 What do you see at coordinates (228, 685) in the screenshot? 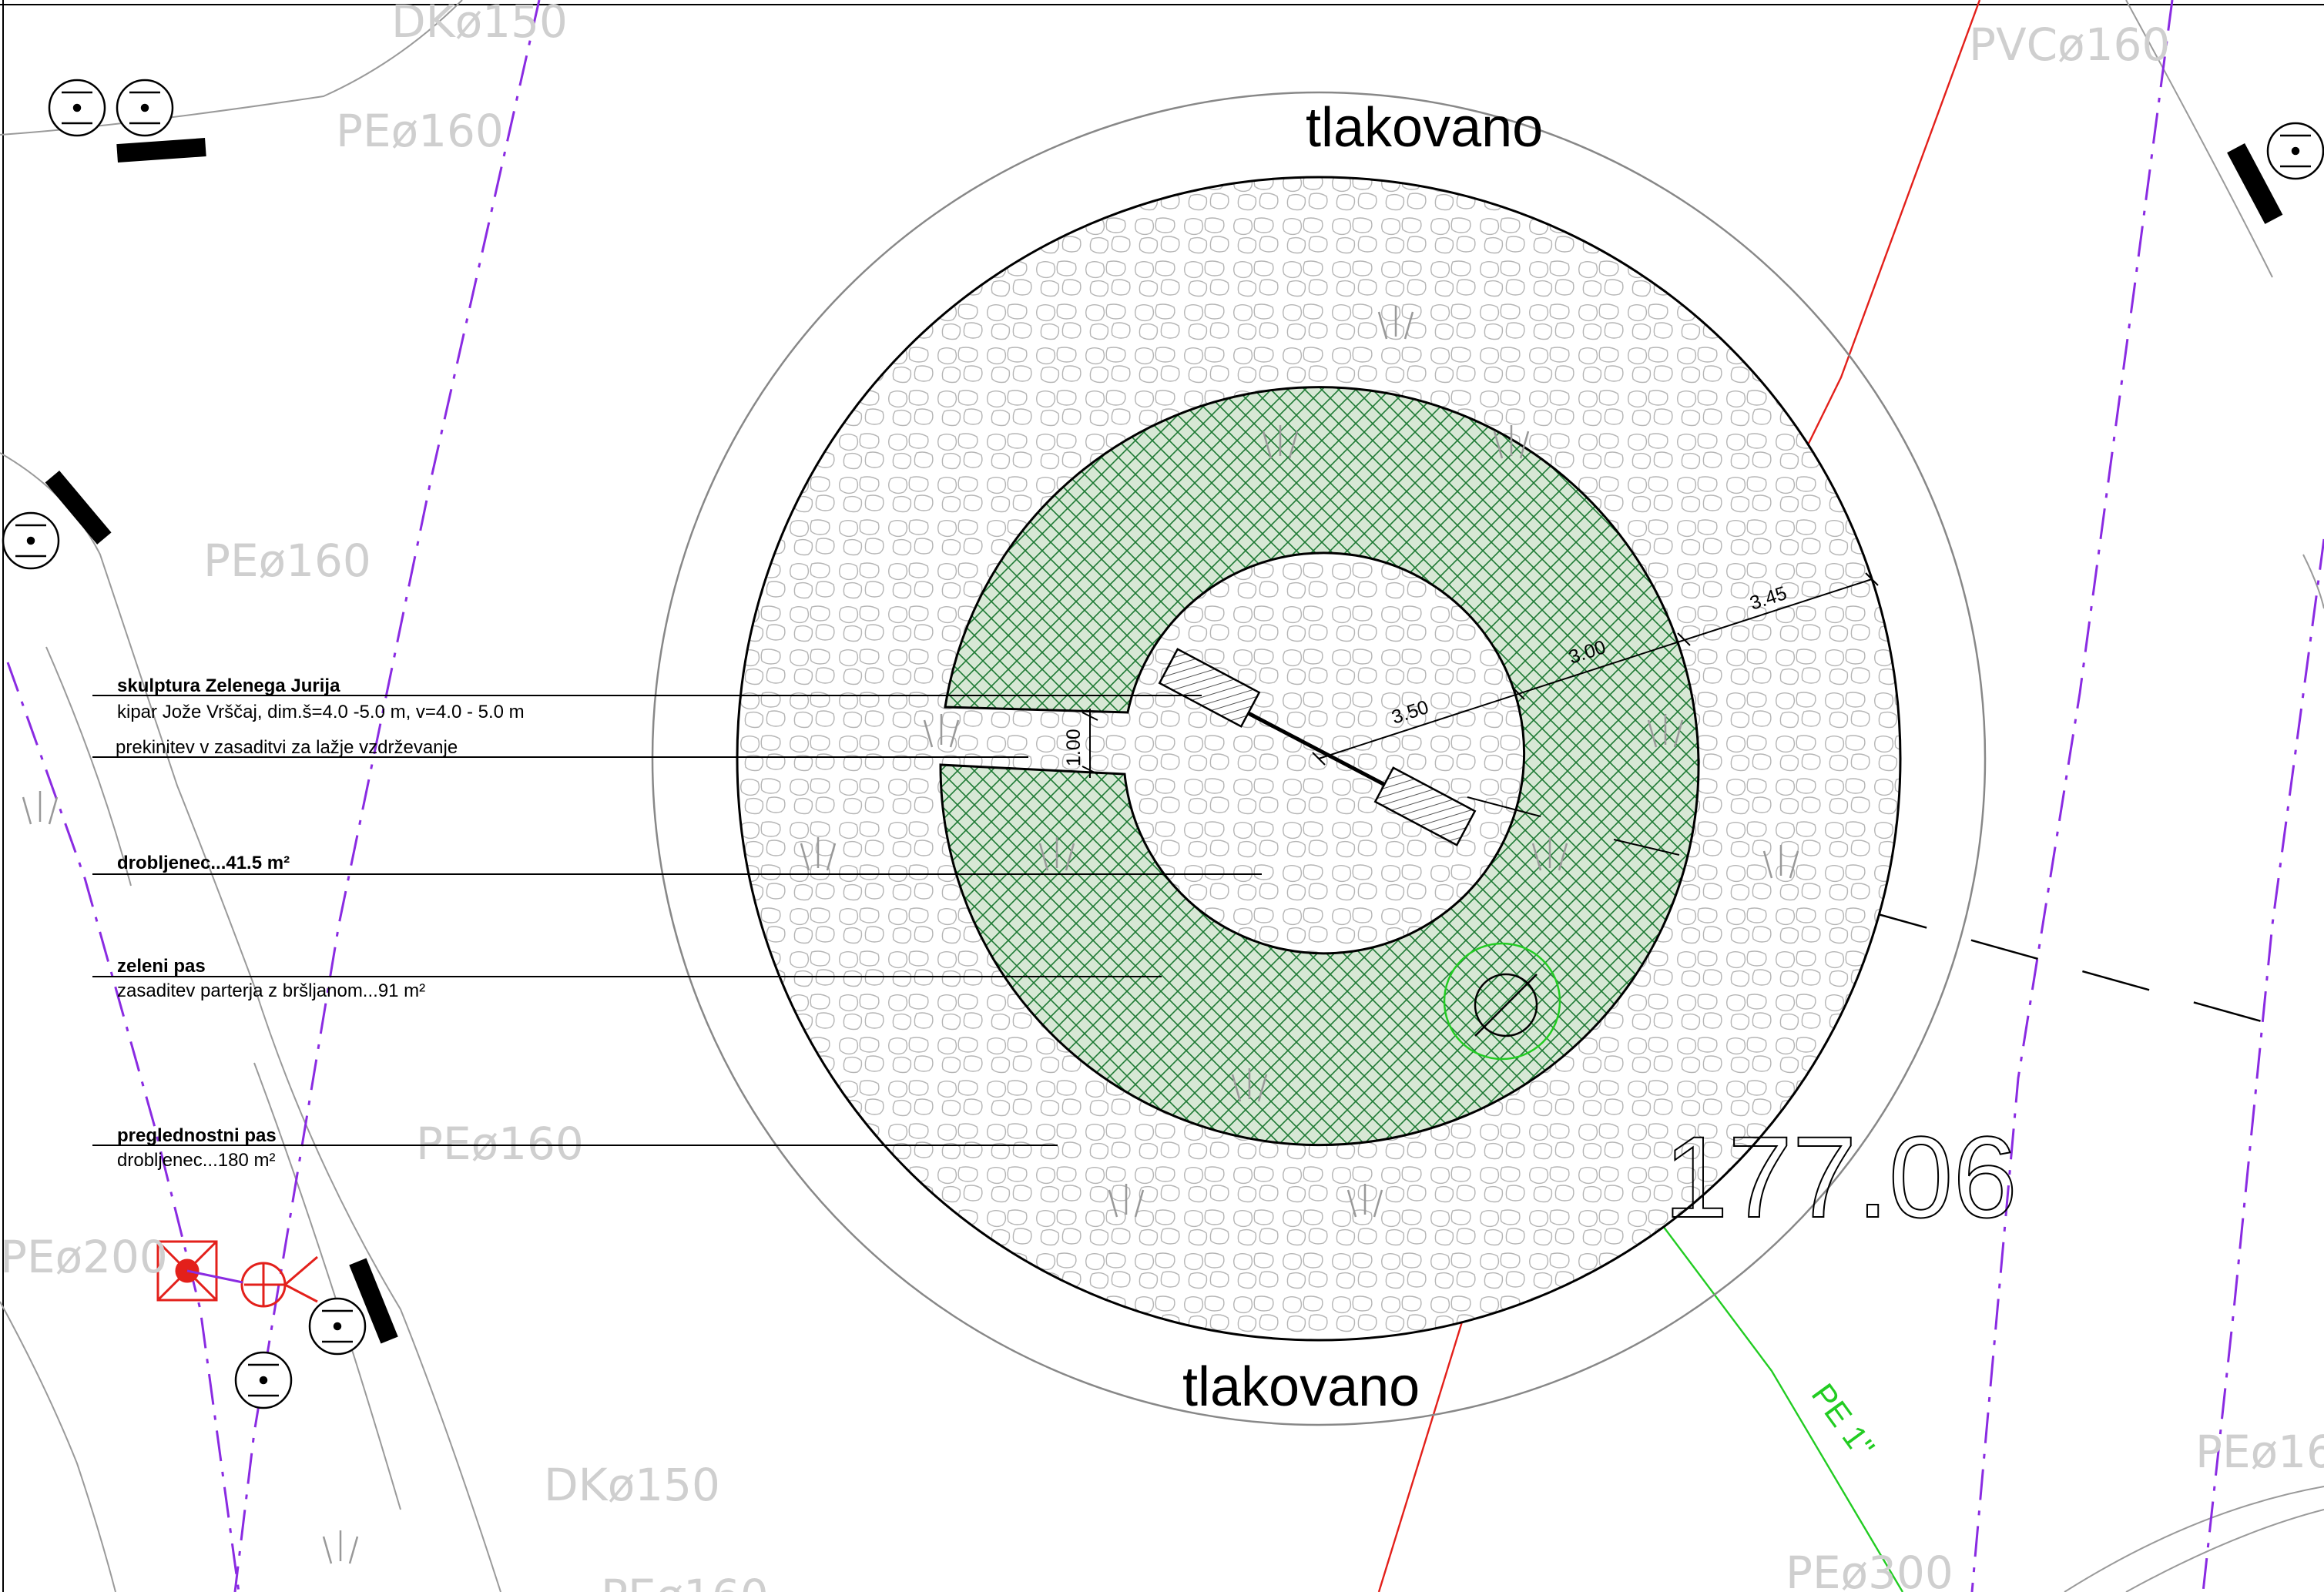
I see `legend-item-1-title: skulptura Zelenega Jurija` at bounding box center [228, 685].